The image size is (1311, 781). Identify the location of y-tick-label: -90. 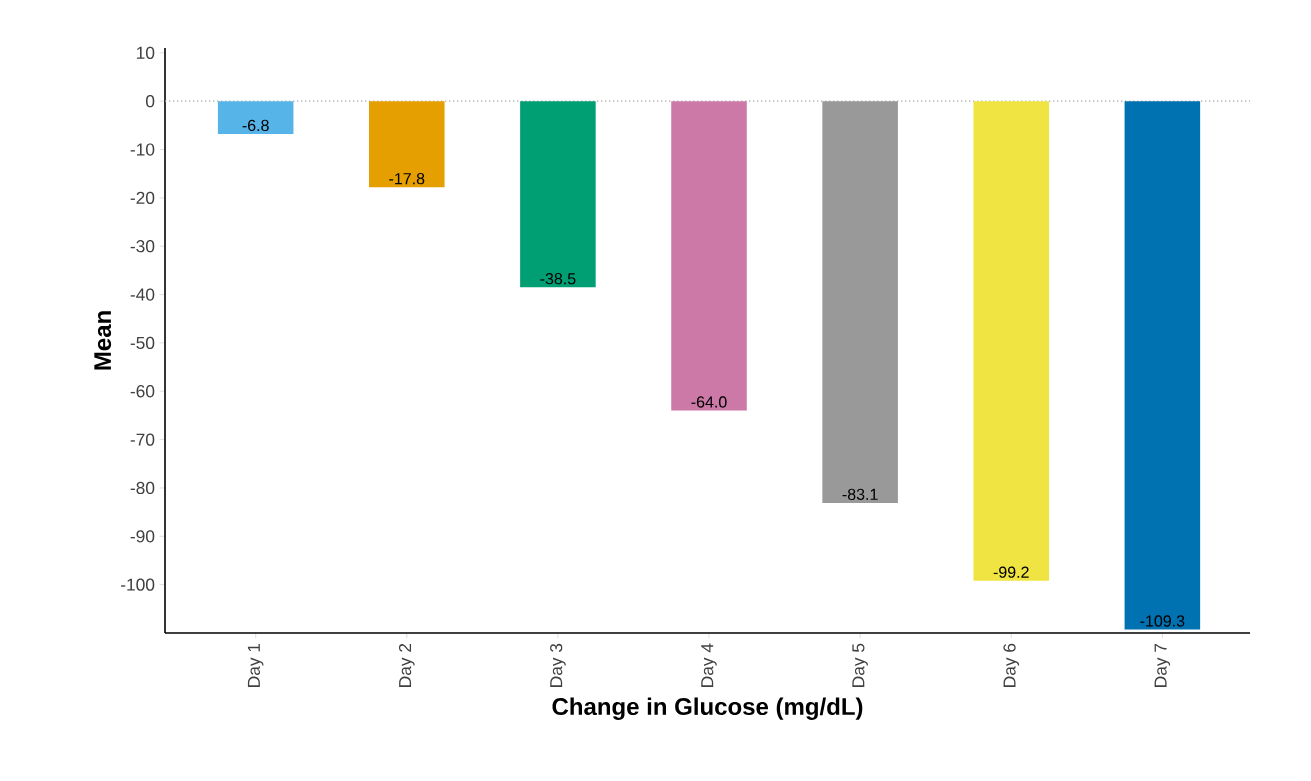
(142, 536).